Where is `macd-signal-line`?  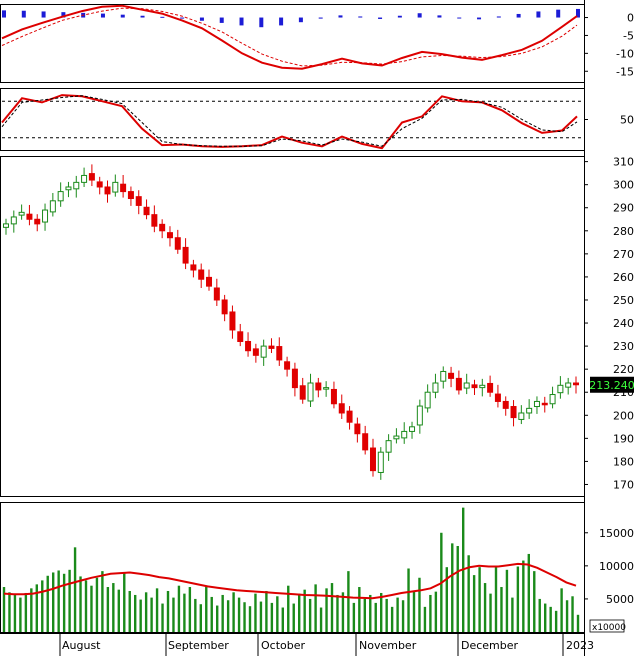
macd-signal-line is located at coordinates (289, 37).